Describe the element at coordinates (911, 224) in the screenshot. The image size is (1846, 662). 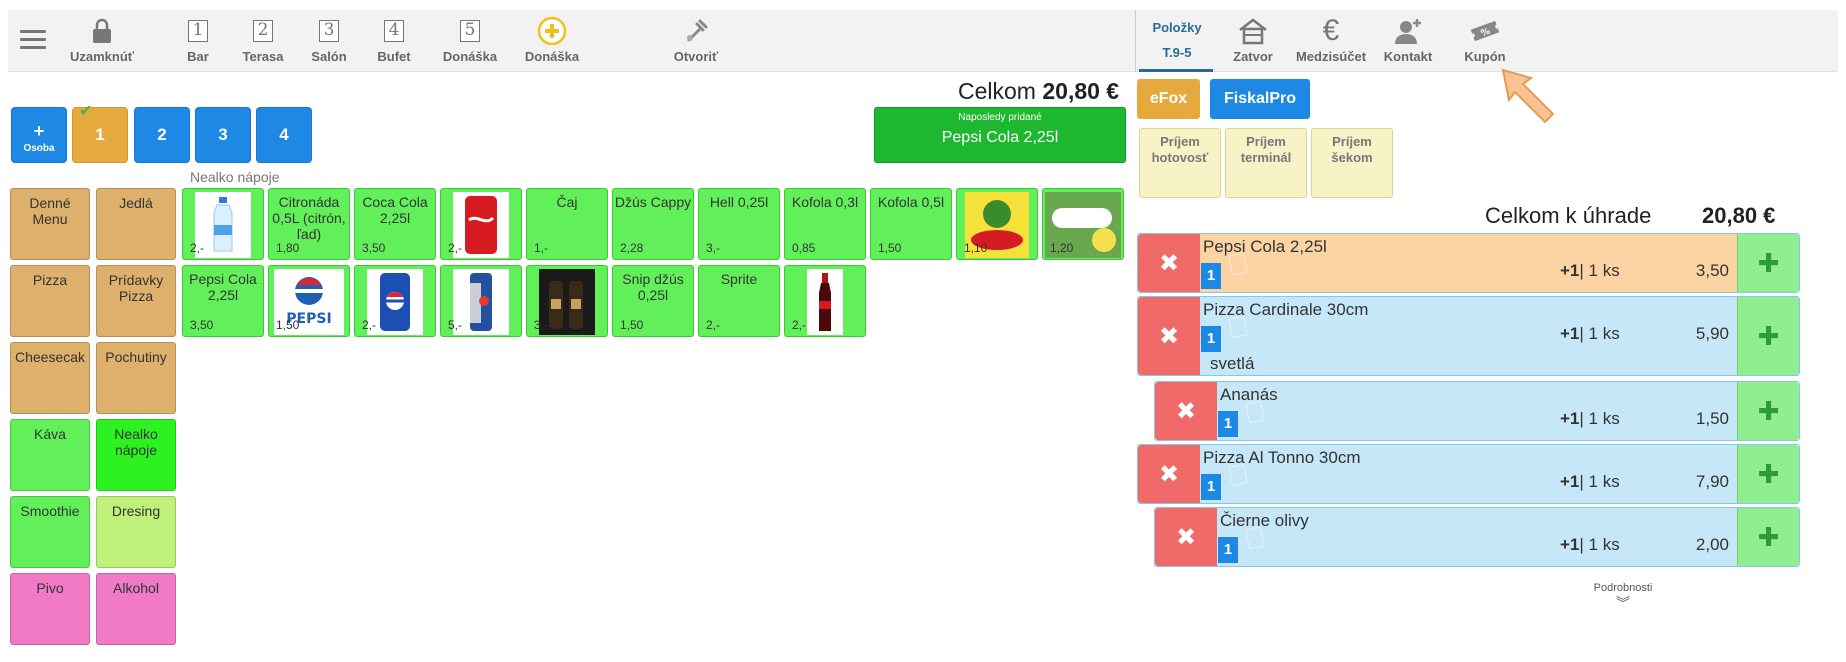
I see `product-tile: Kofola 0,5l 1,50` at that location.